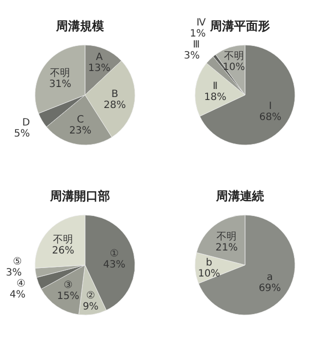 The height and width of the screenshot is (339, 320). What do you see at coordinates (21, 284) in the screenshot?
I see `slice-label: ④` at bounding box center [21, 284].